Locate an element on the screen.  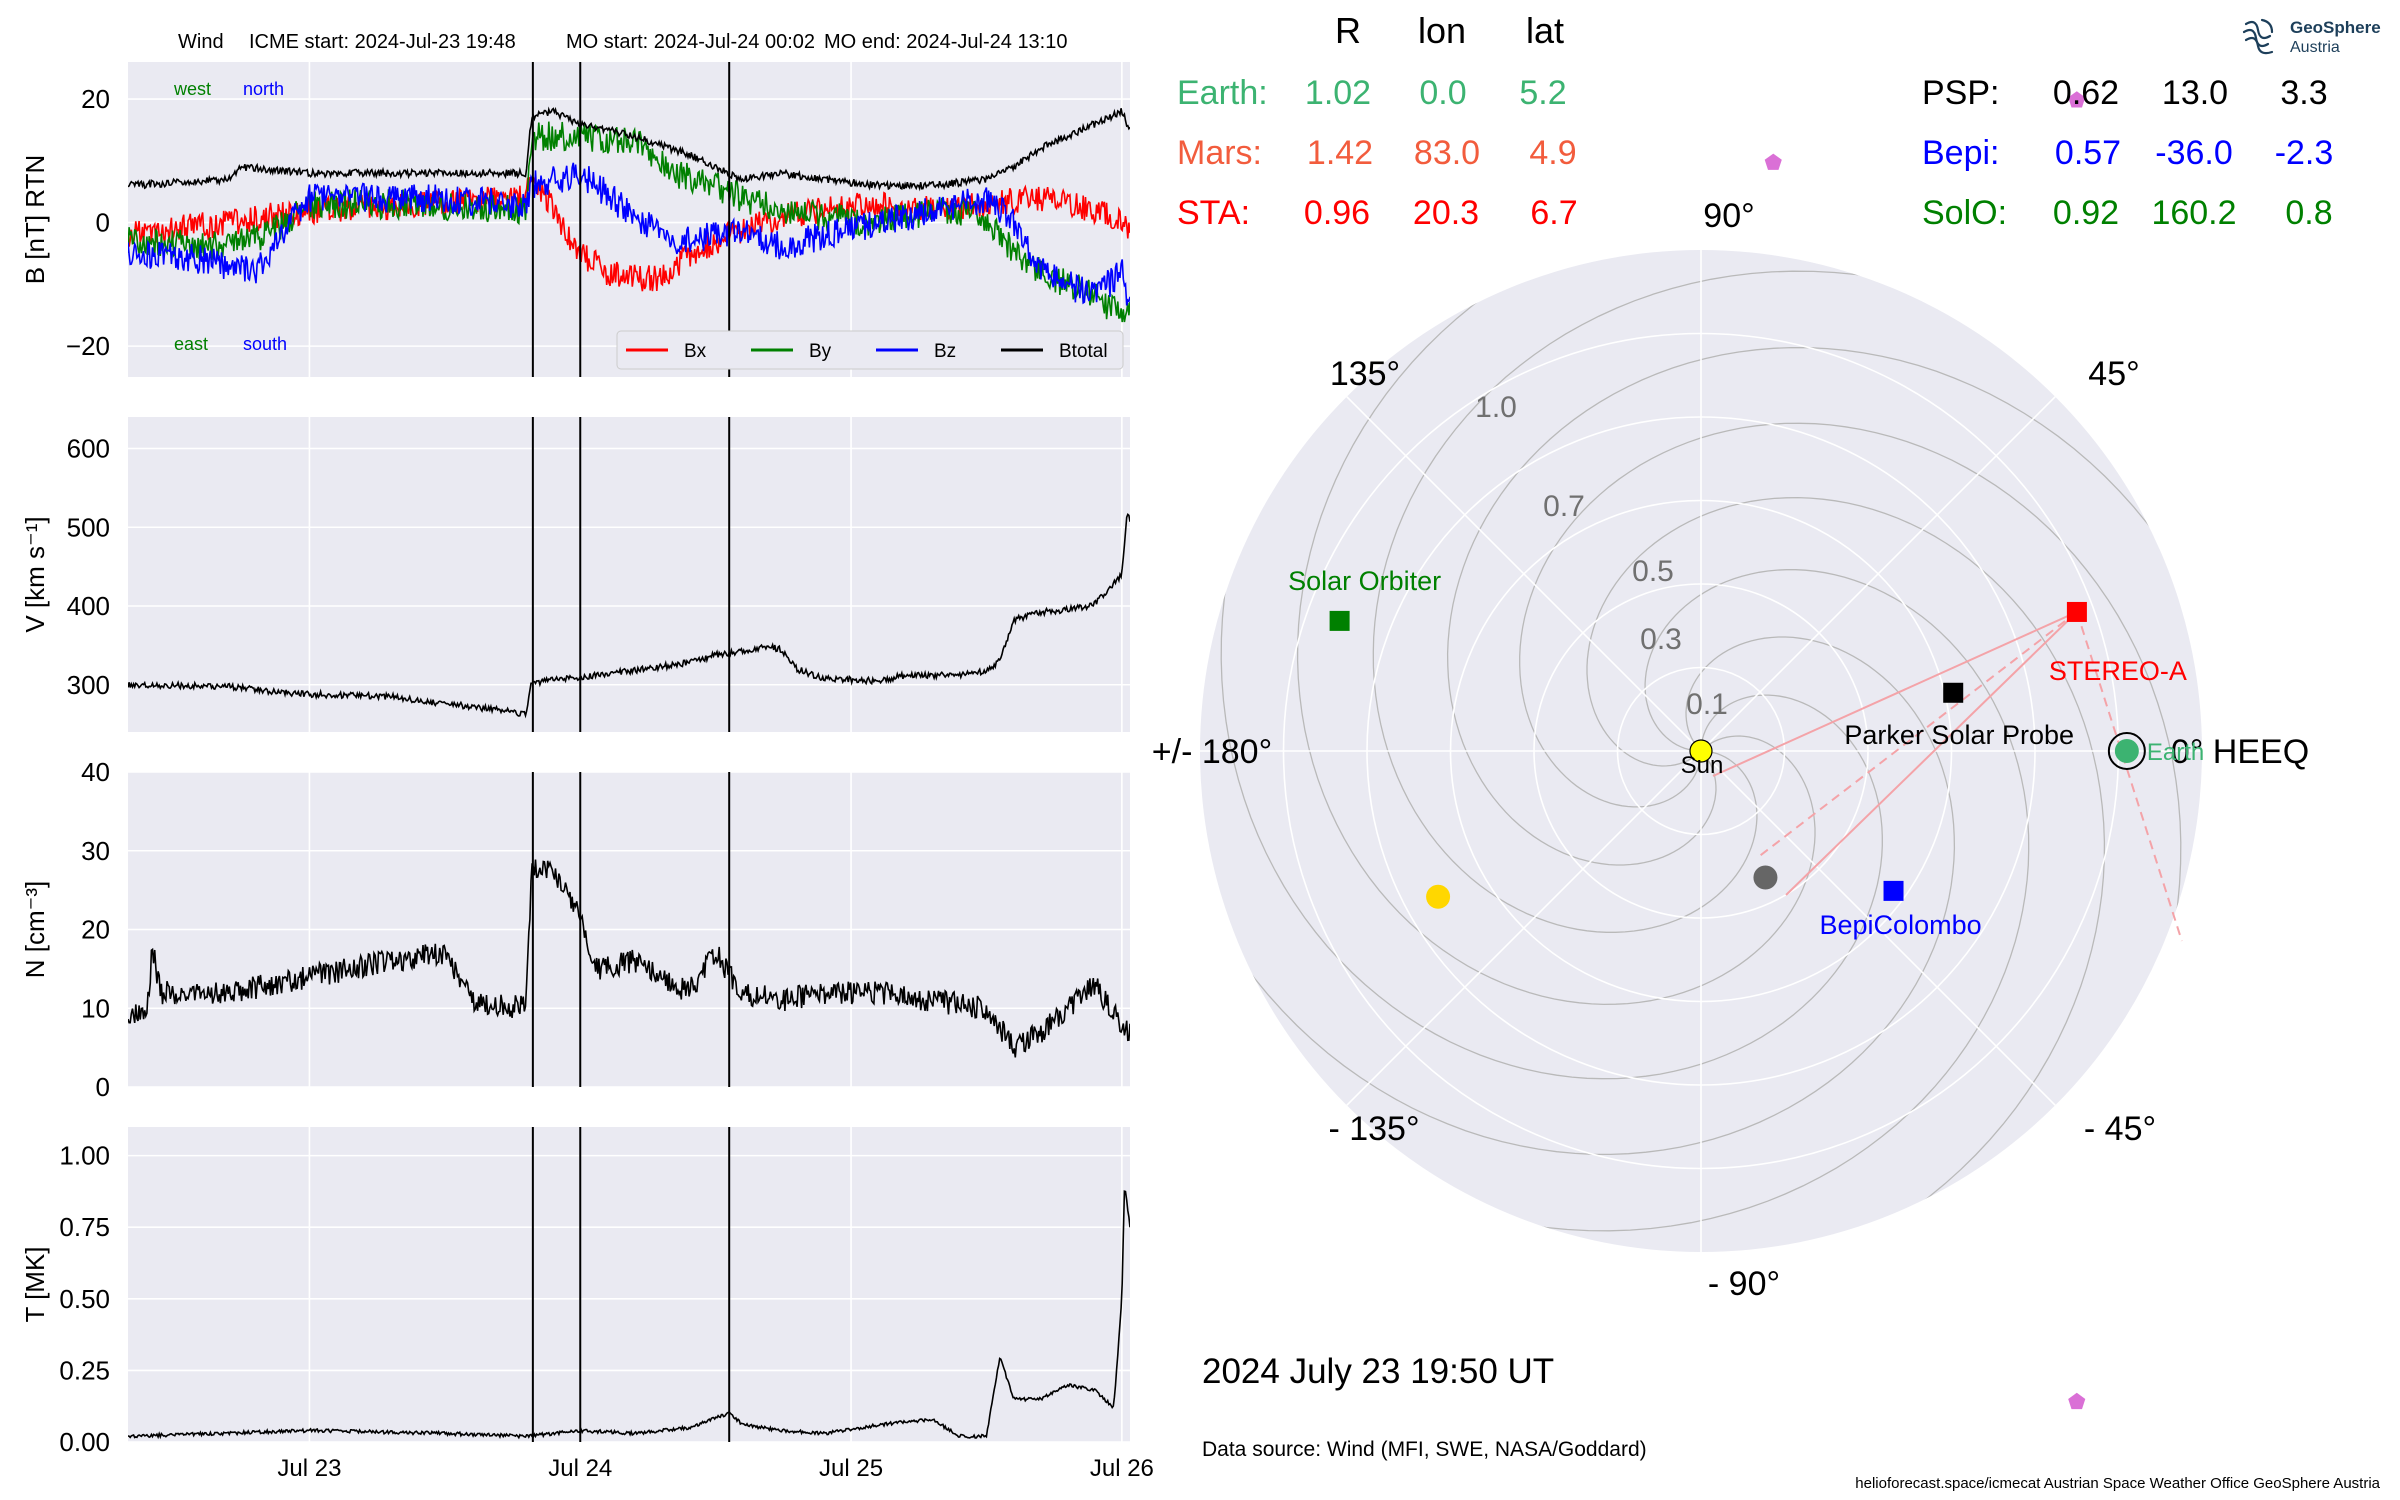
angle-label: 90° is located at coordinates (1728, 216).